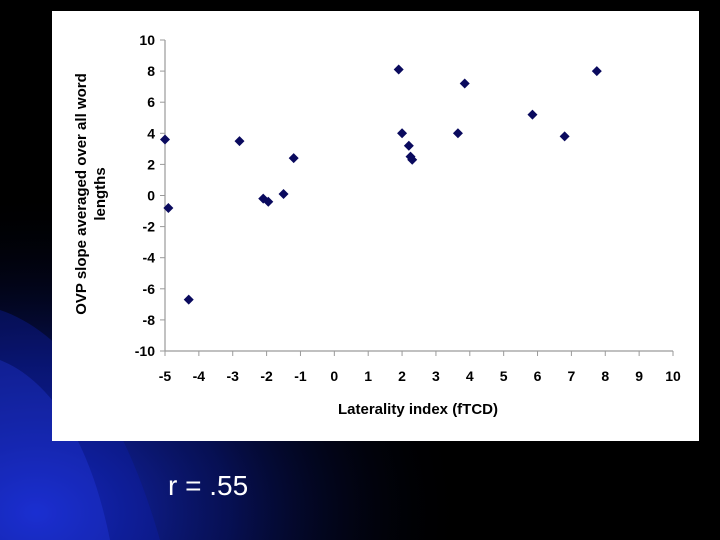 The height and width of the screenshot is (540, 720). Describe the element at coordinates (151, 71) in the screenshot. I see `y-tick-label: 8` at that location.